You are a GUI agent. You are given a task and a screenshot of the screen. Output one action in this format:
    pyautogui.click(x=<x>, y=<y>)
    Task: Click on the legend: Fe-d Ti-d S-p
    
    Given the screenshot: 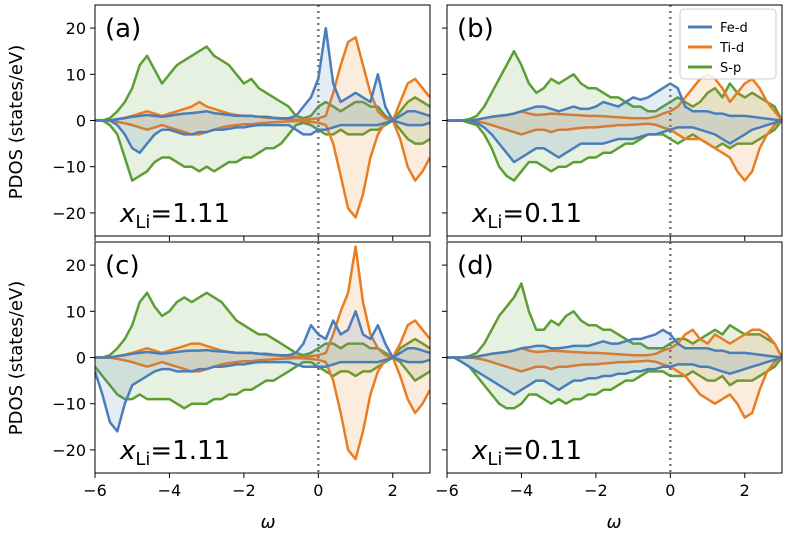 What is the action you would take?
    pyautogui.click(x=728, y=44)
    